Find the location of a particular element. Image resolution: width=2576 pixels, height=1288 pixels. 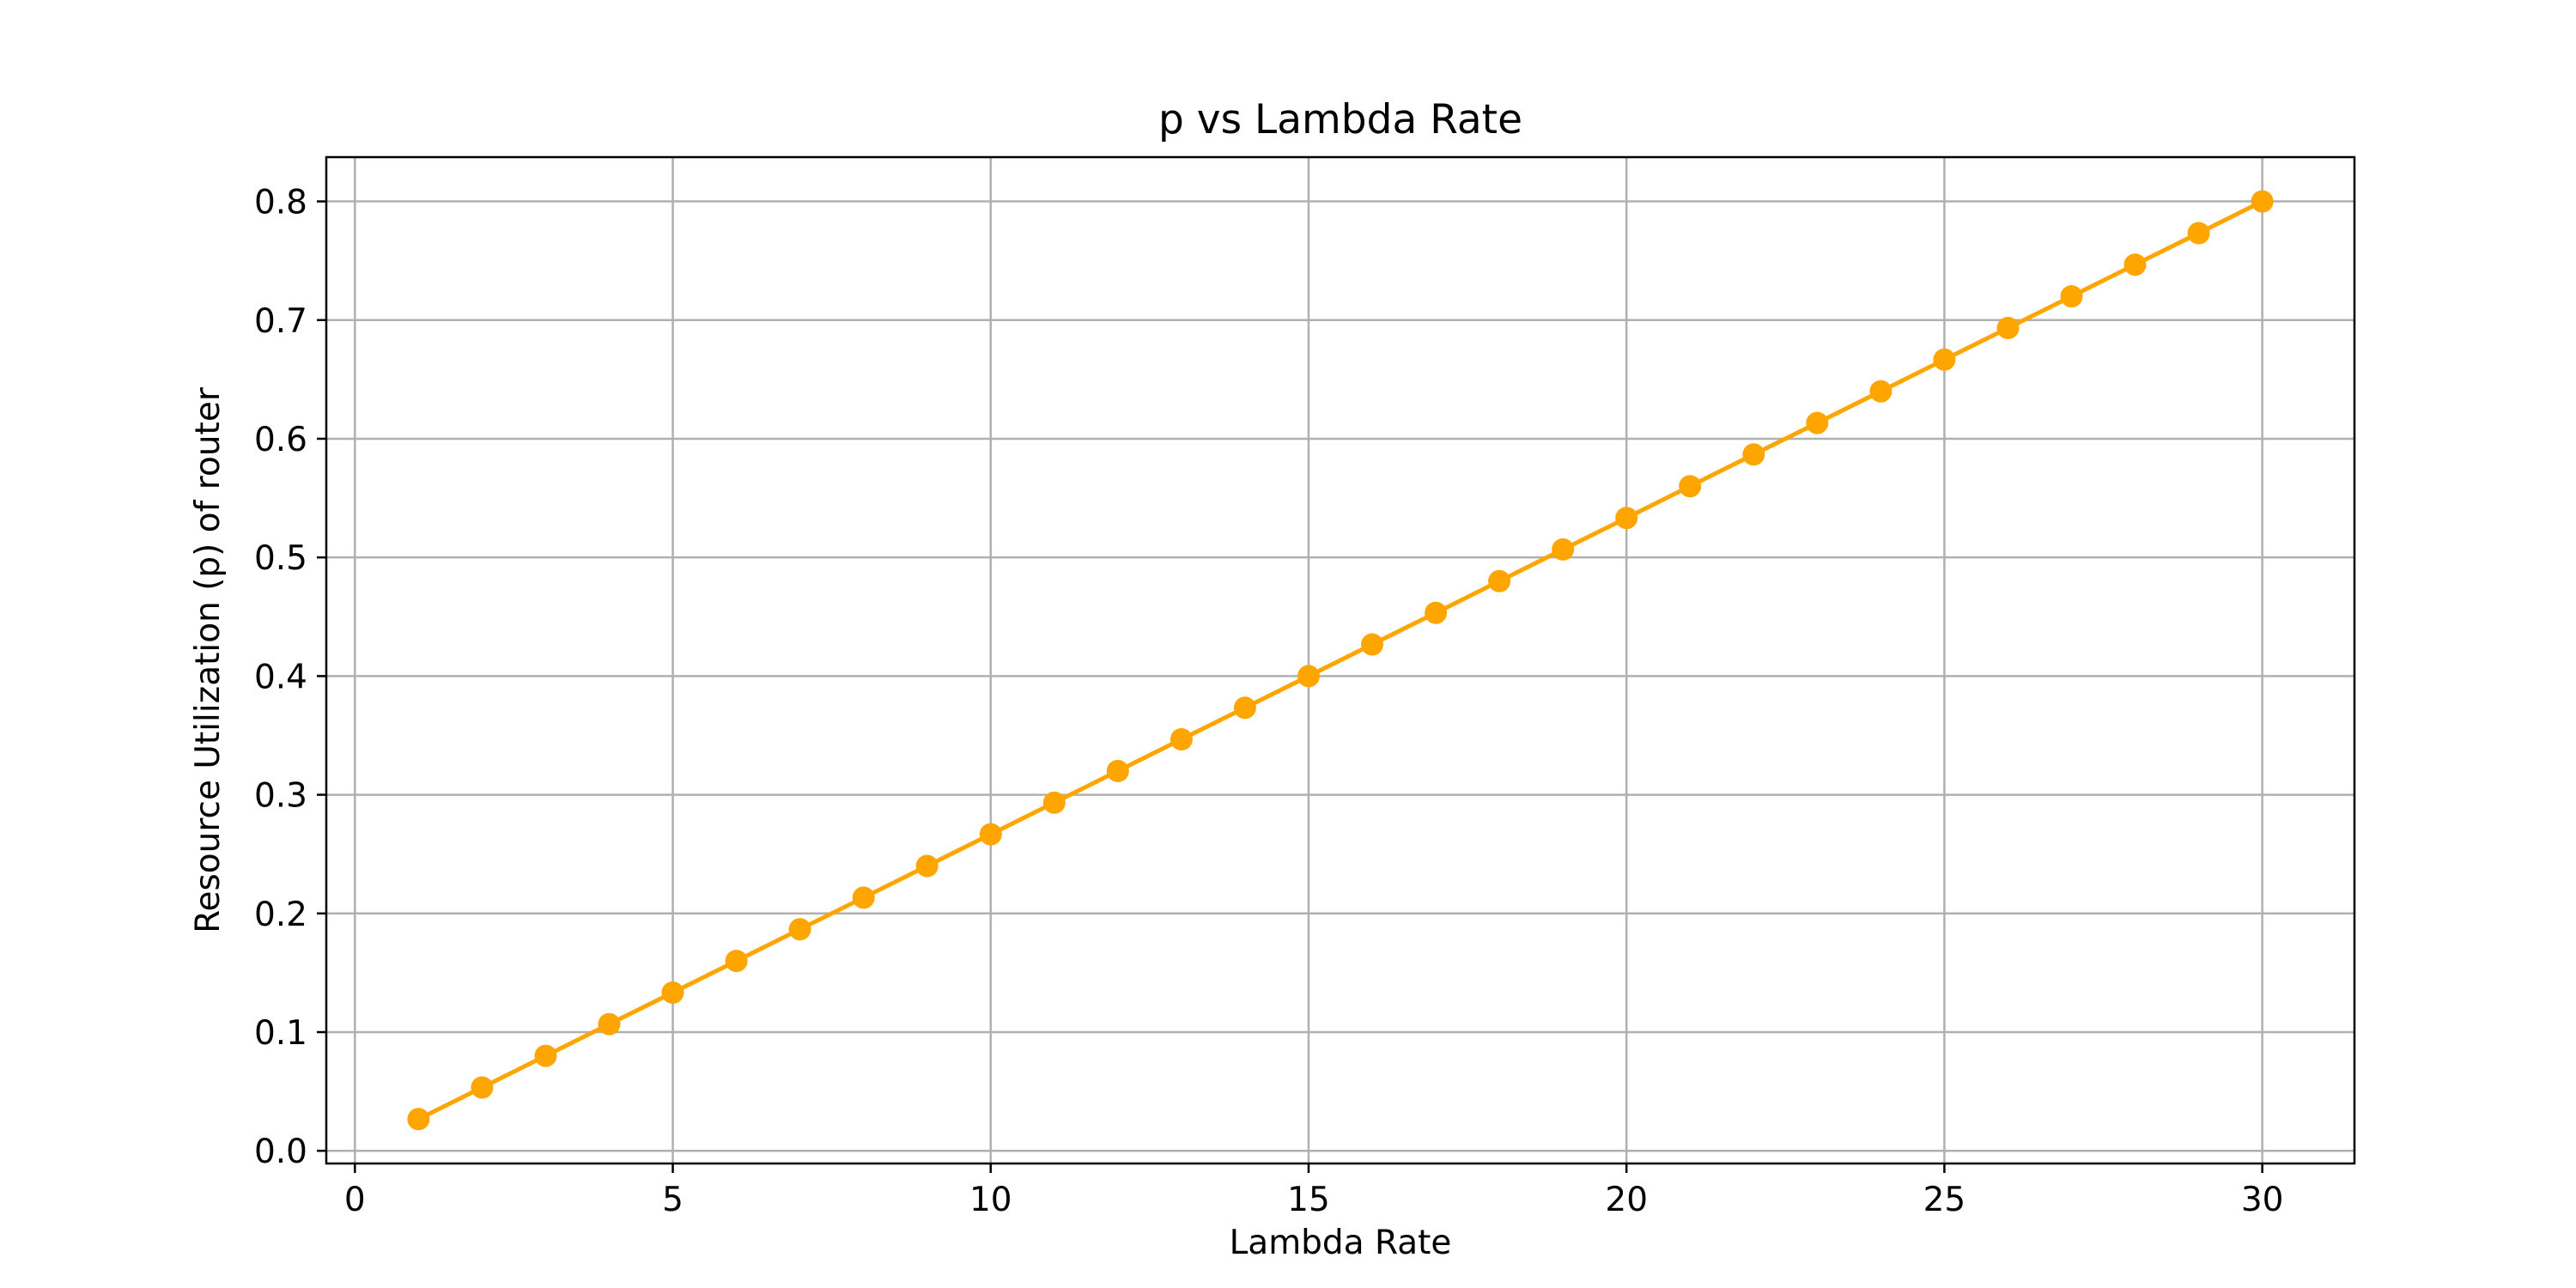

x-tick-label: 15 is located at coordinates (1308, 1200).